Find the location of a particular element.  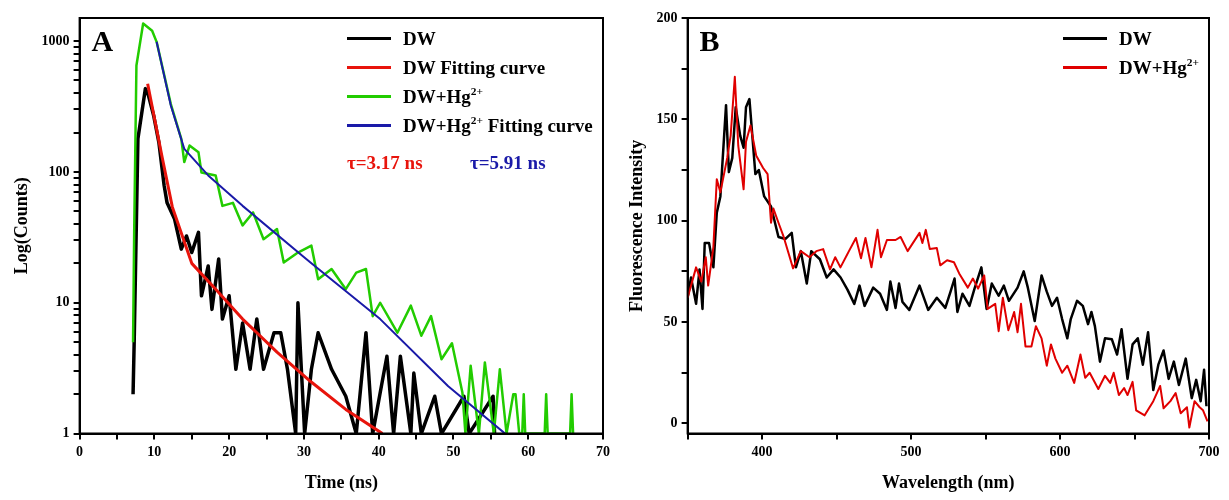

y-axis-title: Fluorescence Intensity is located at coordinates (636, 225).